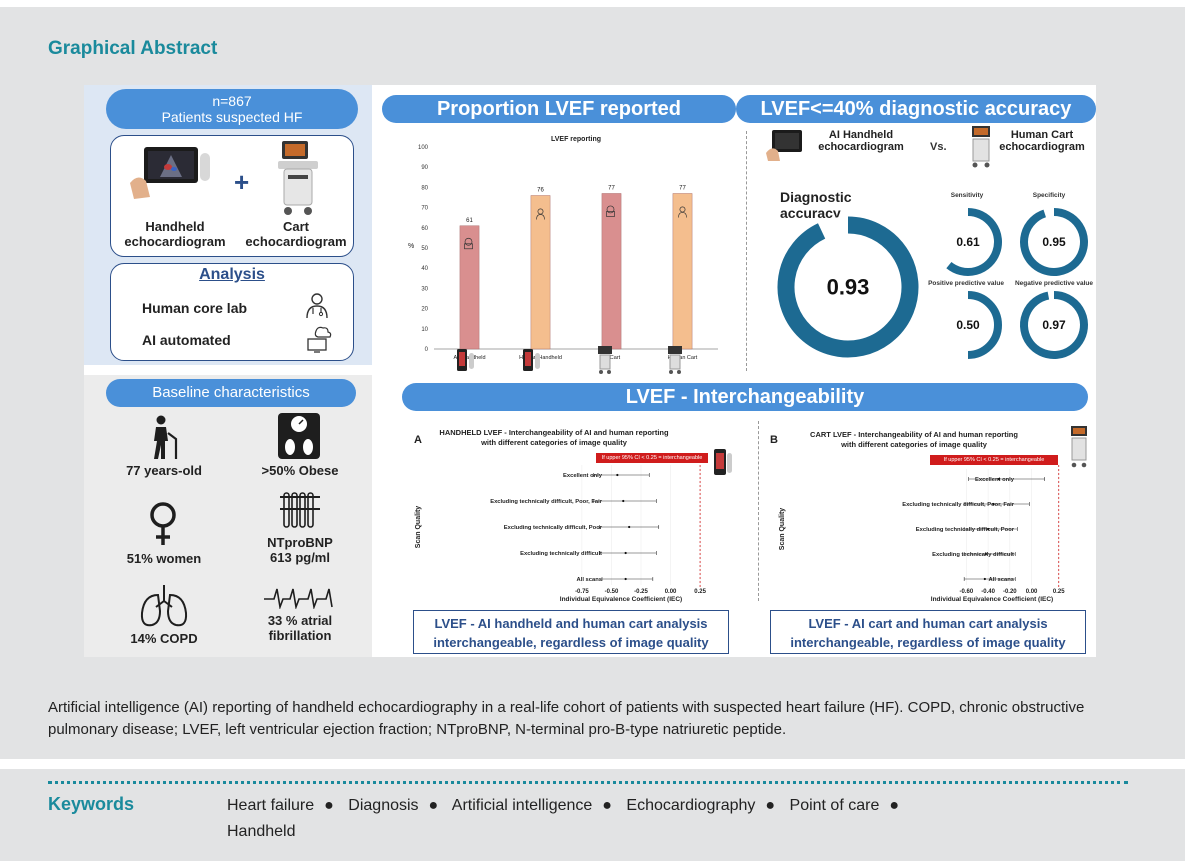  I want to click on device-a-label-1: AI Handheld, so click(861, 135).